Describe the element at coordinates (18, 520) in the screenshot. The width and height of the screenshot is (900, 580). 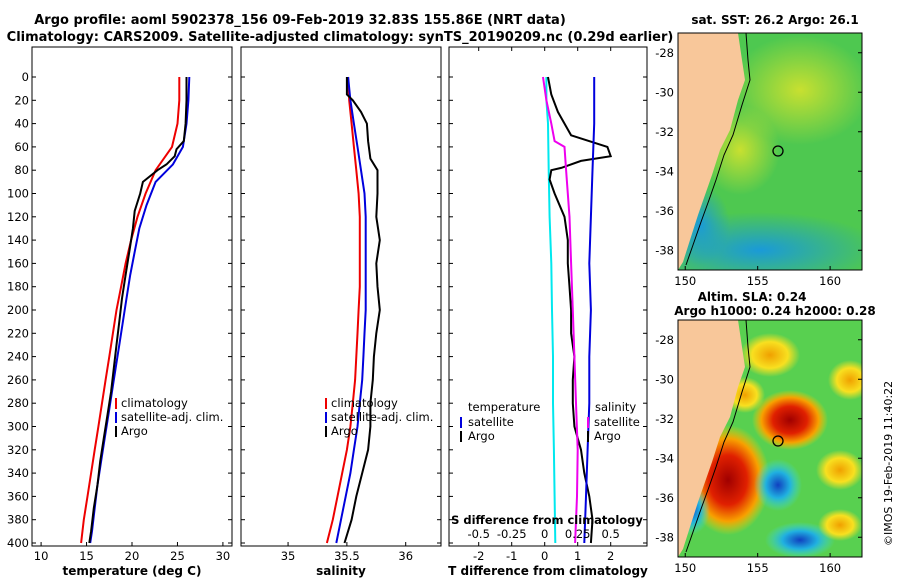
I see `y-tick-label: 380` at that location.